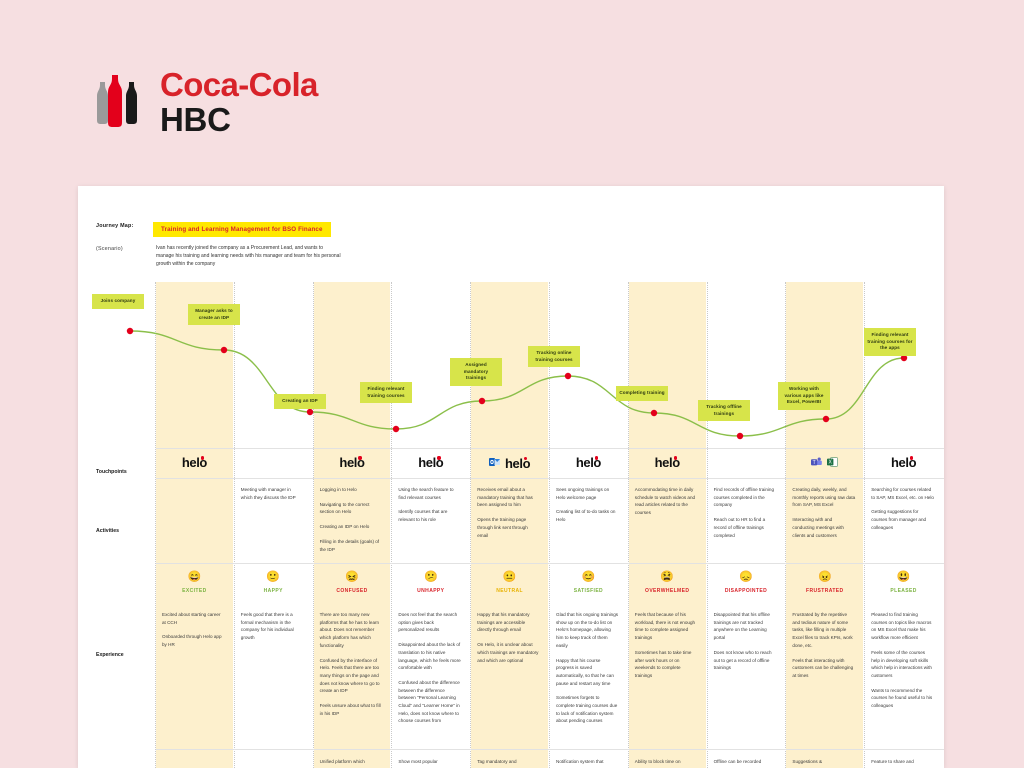 This screenshot has width=1024, height=768. What do you see at coordinates (191, 618) in the screenshot?
I see `experience-item: Excited about starting career at CCH` at bounding box center [191, 618].